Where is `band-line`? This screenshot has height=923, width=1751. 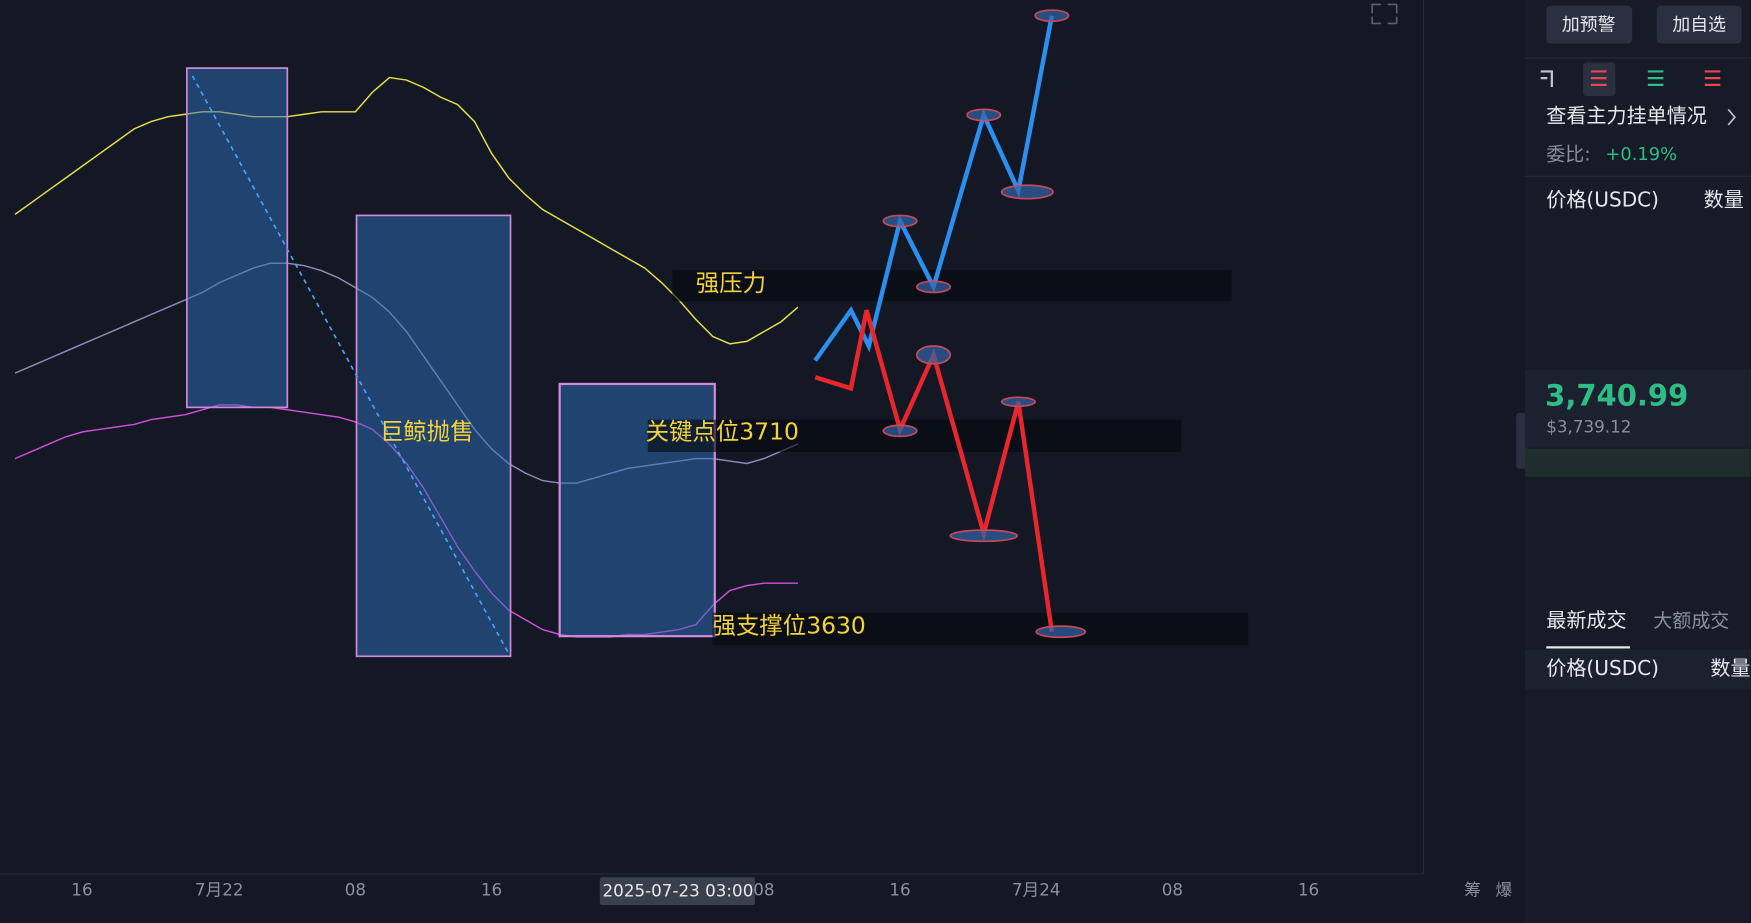
band-line is located at coordinates (406, 210).